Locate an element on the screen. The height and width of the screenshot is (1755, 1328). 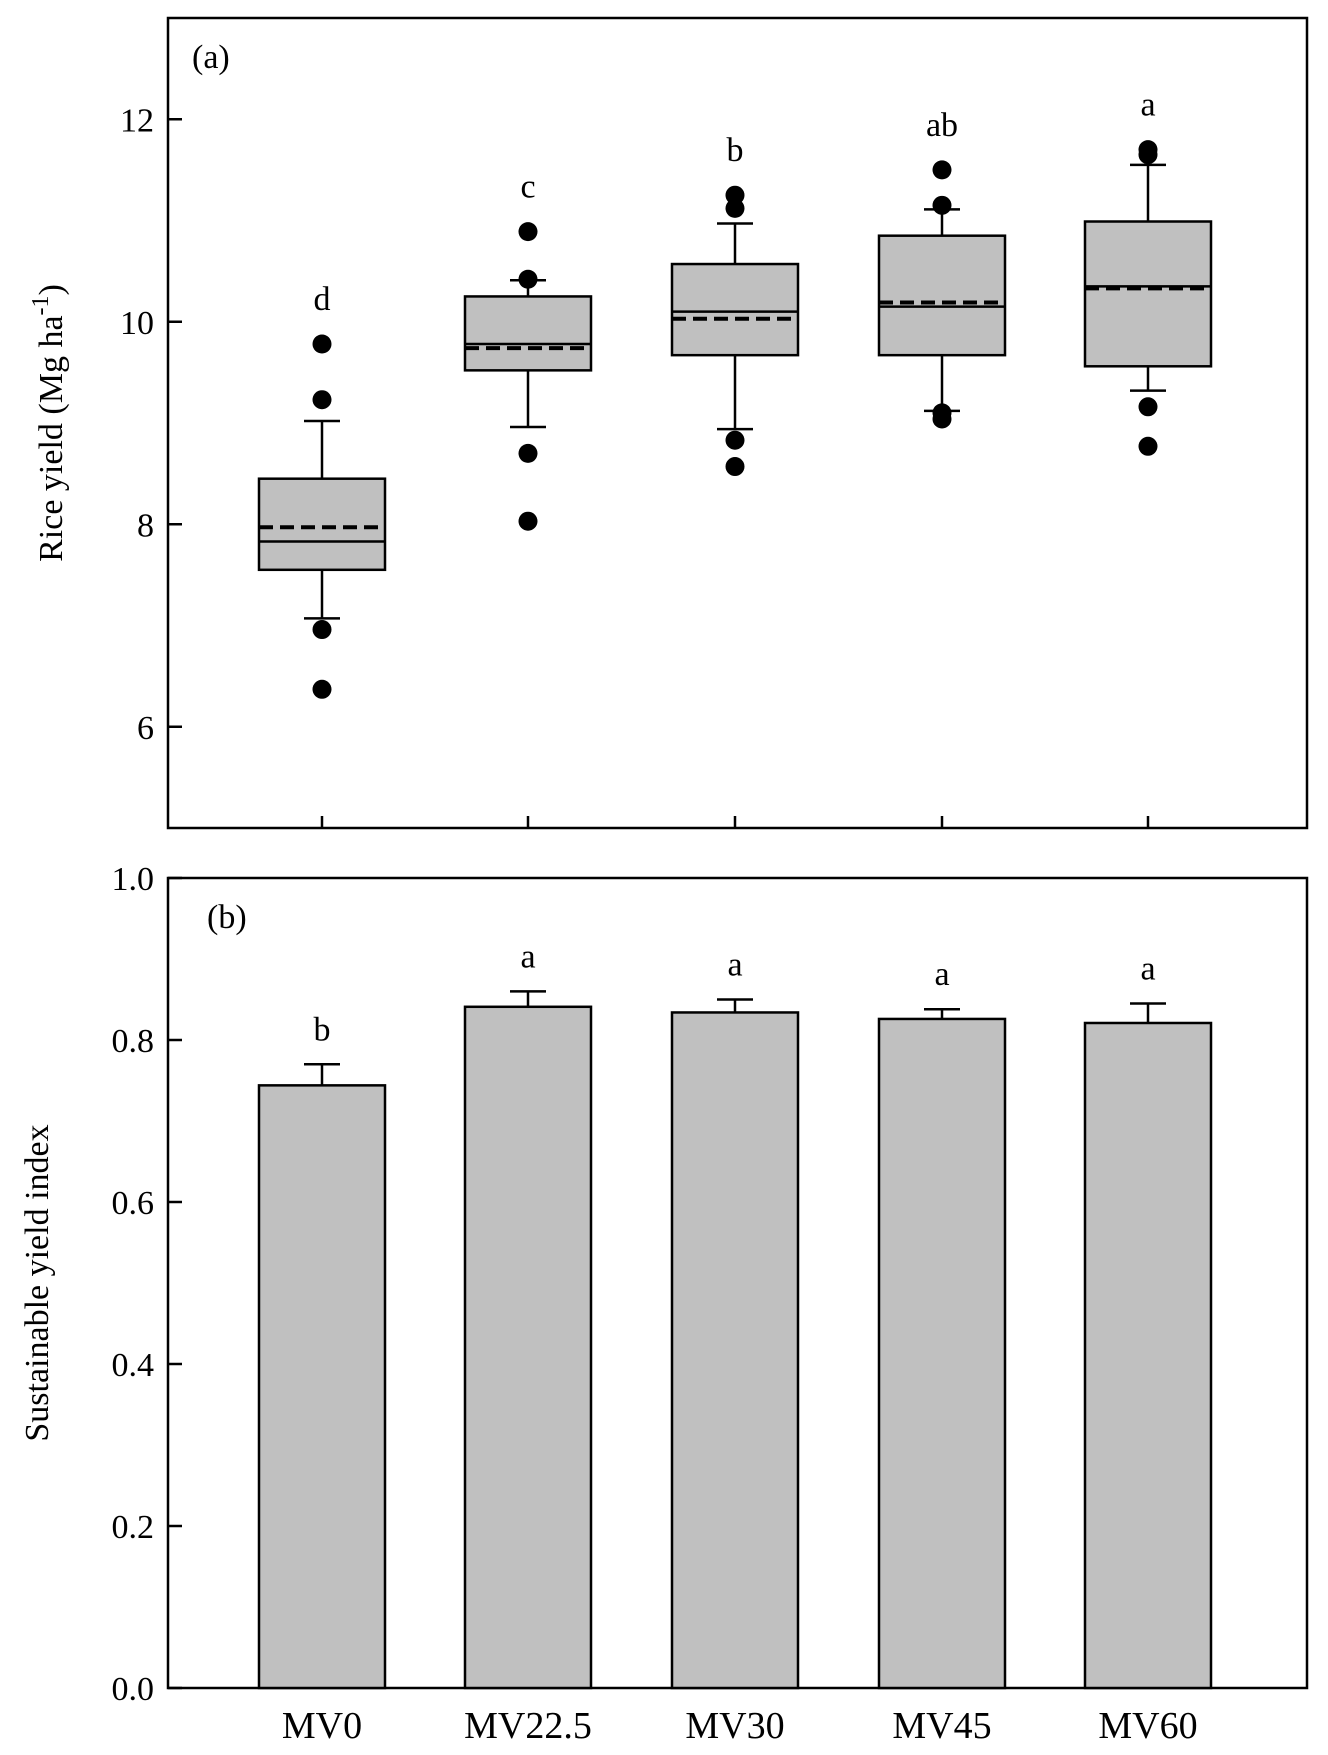
panel-a-y-axis-label: Rice yield (Mg ha-1) is located at coordinates (49, 423).